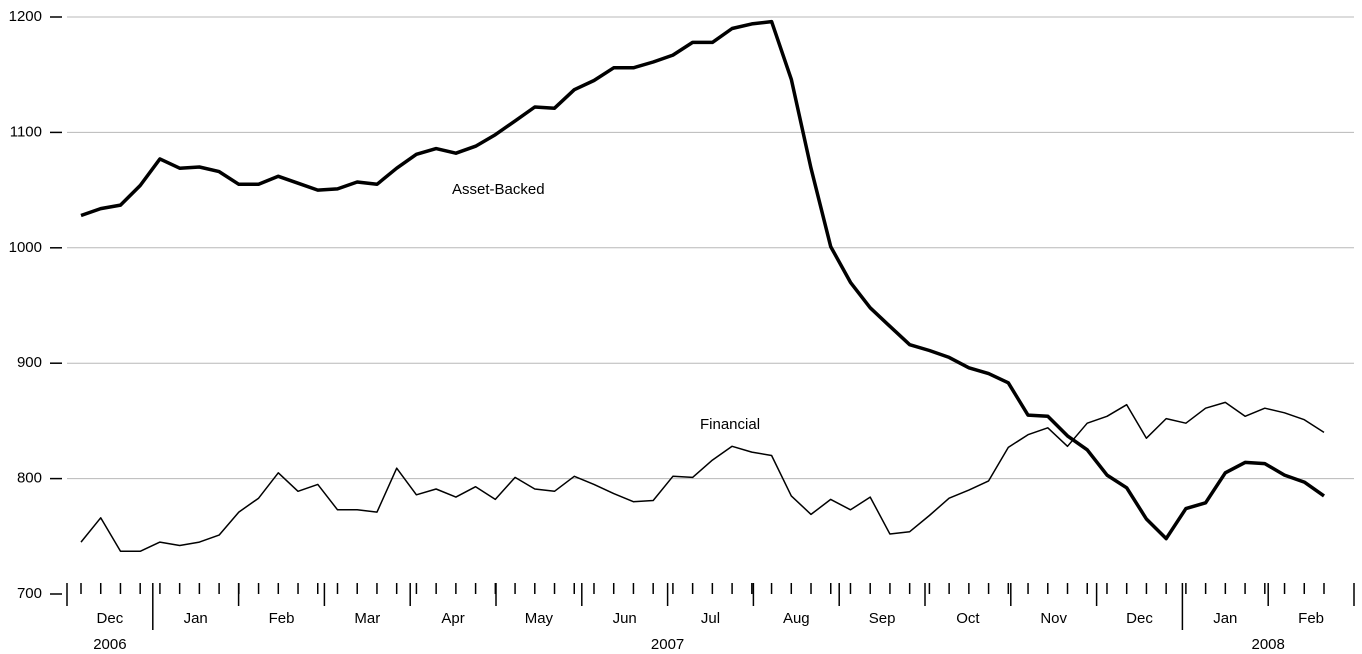  What do you see at coordinates (25, 16) in the screenshot?
I see `y-tick-label: 1200` at bounding box center [25, 16].